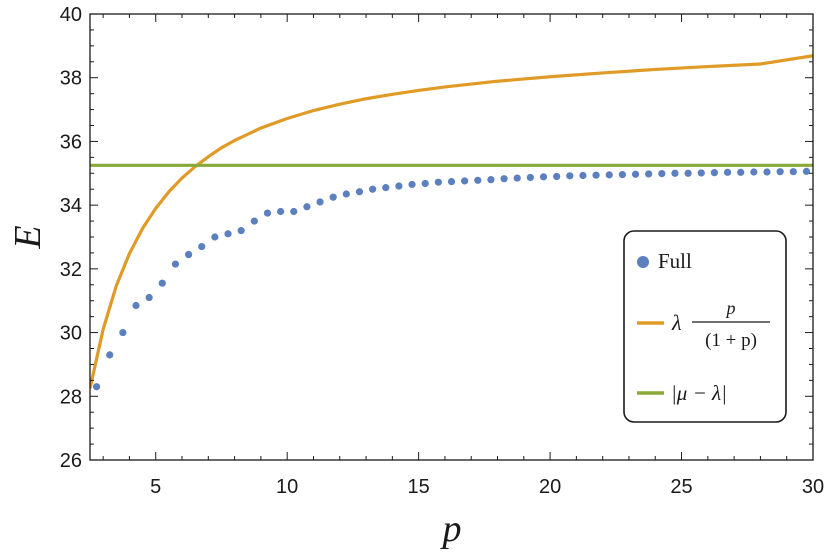  Describe the element at coordinates (731, 340) in the screenshot. I see `legend-curve-denominator: (1 + p)` at that location.